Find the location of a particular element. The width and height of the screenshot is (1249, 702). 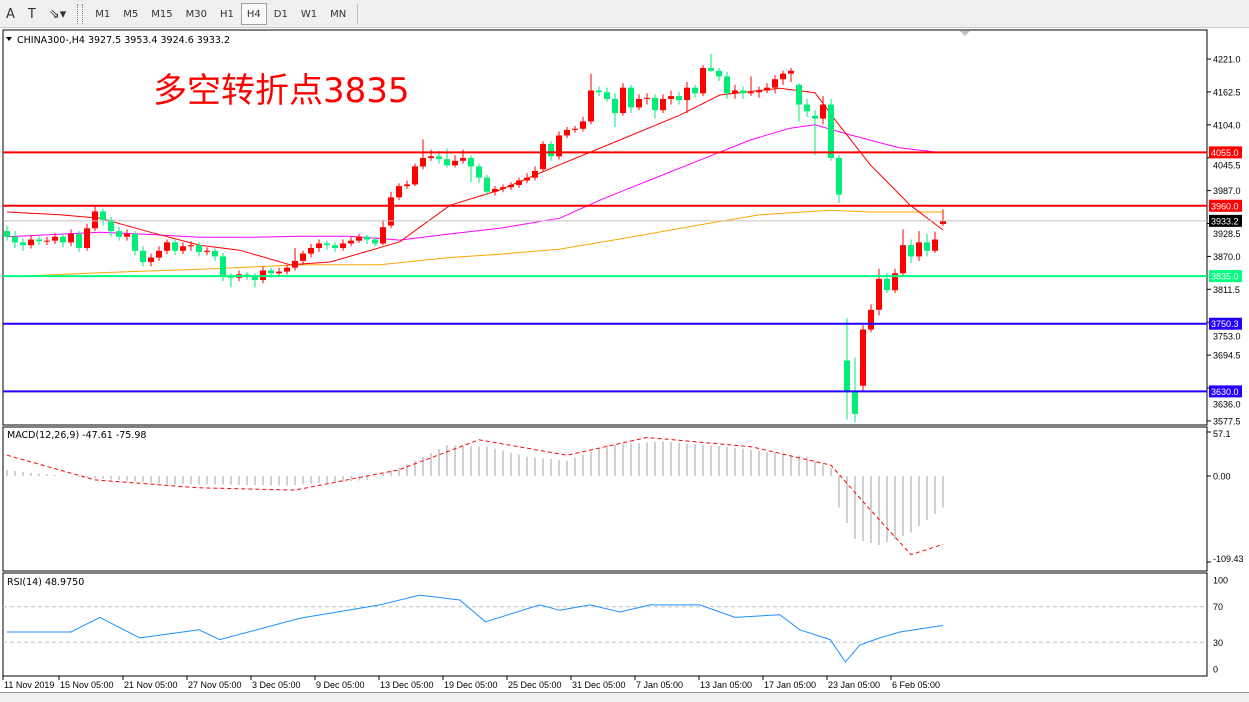

time-tick-label: 31 Dec 05:00 is located at coordinates (599, 685).